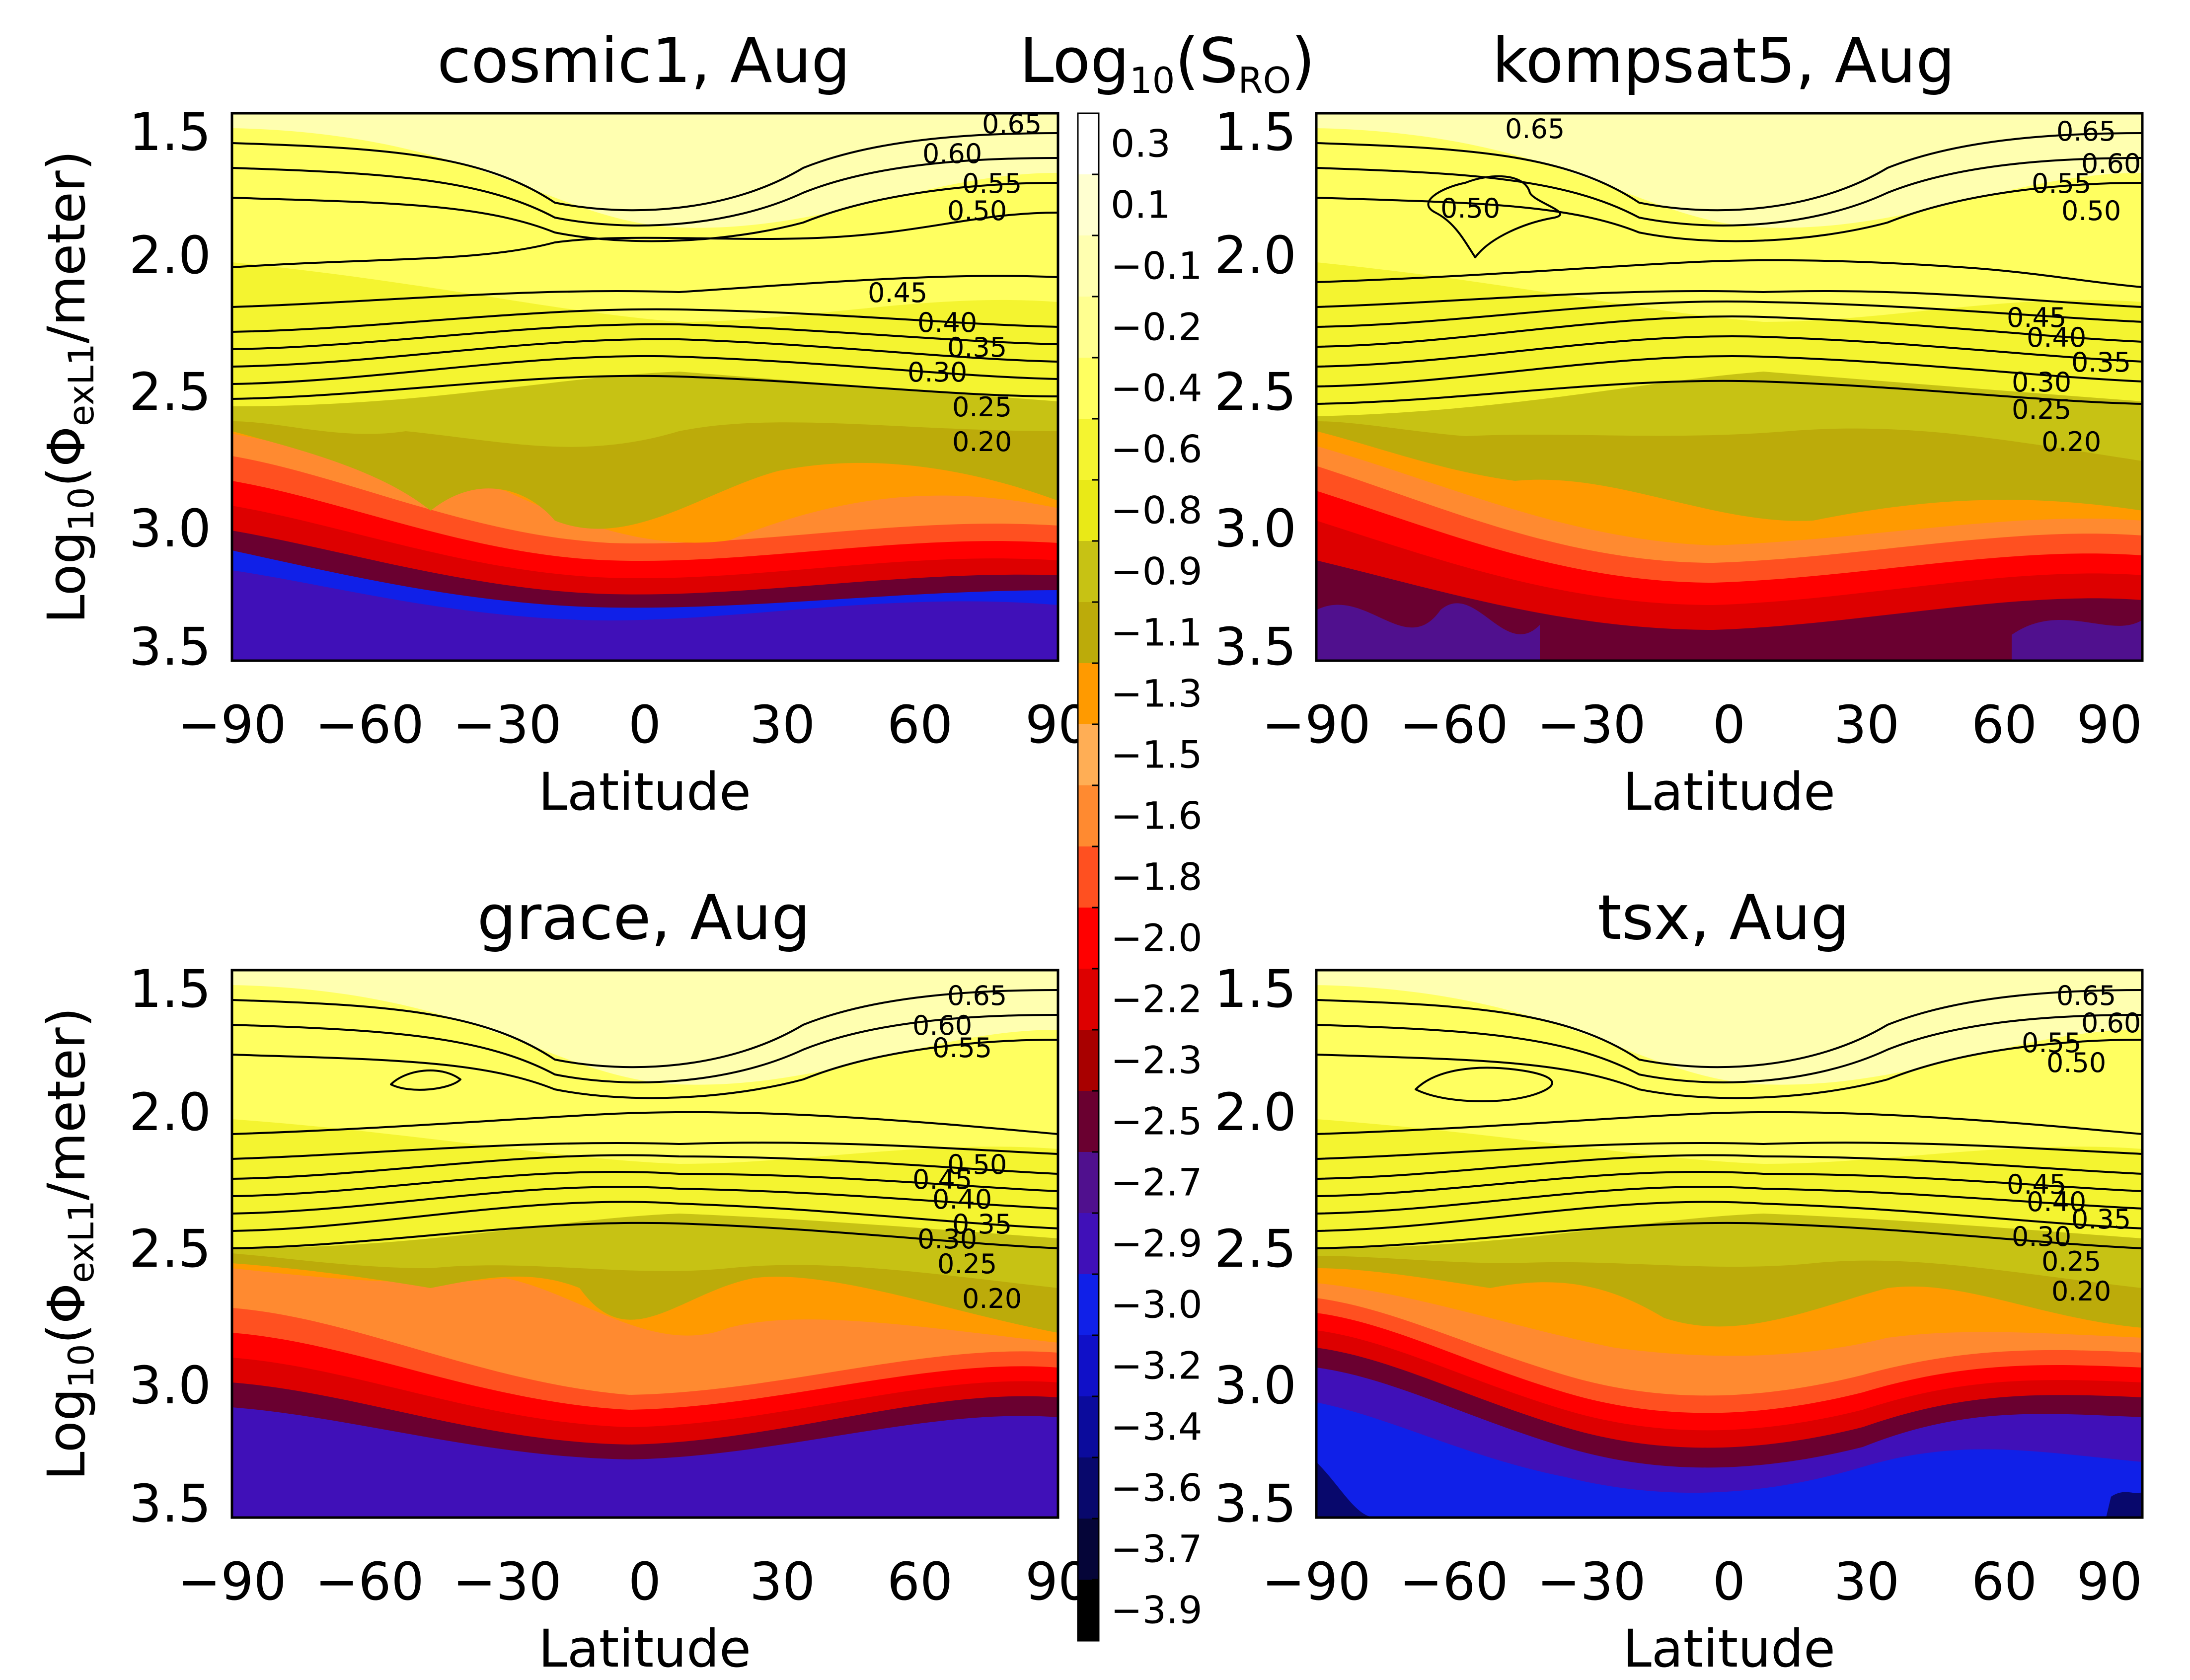 This screenshot has height=1680, width=2190. What do you see at coordinates (1157, 511) in the screenshot?
I see `colorbar-label: −0.8` at bounding box center [1157, 511].